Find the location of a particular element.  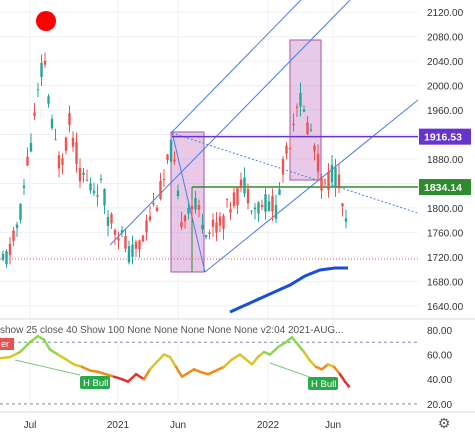

moving-average-line is located at coordinates (288, 290).